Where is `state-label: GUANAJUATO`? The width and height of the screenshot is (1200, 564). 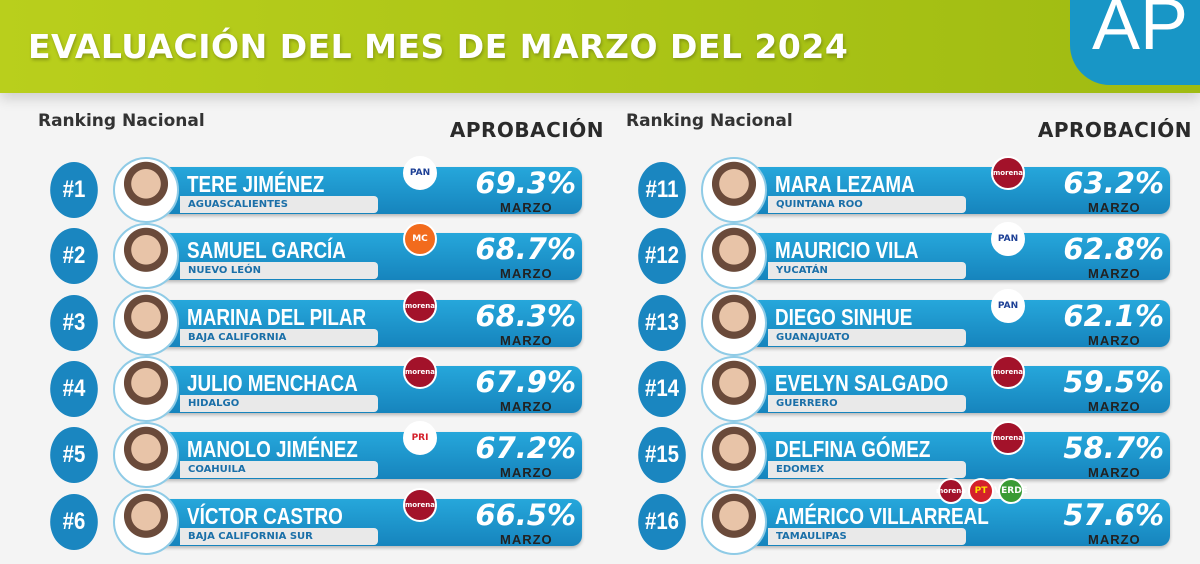 state-label: GUANAJUATO is located at coordinates (867, 337).